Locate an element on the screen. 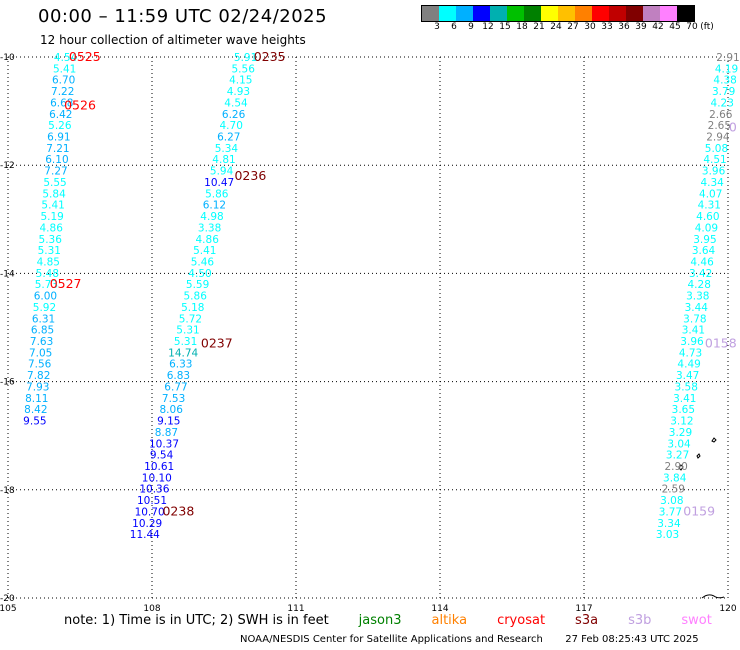  wave-height-value: 2.91 is located at coordinates (727, 58).